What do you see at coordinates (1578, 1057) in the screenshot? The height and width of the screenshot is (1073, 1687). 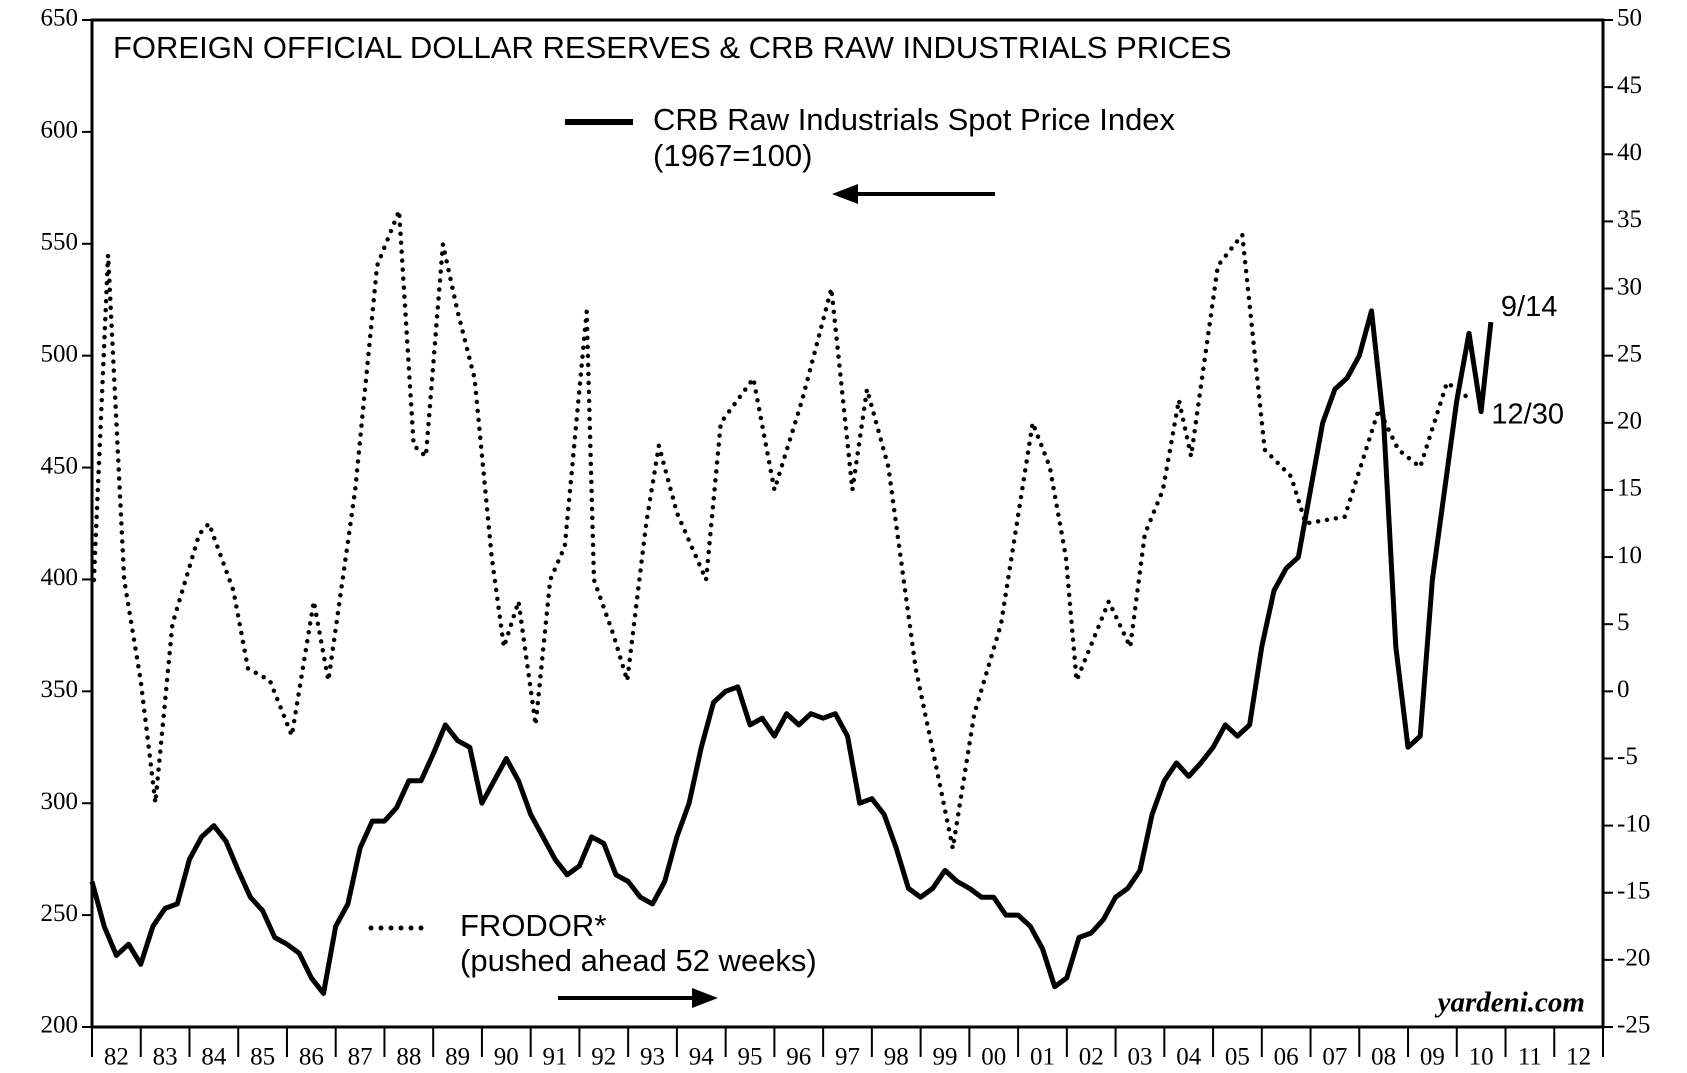 I see `x-tick-label: 12` at bounding box center [1578, 1057].